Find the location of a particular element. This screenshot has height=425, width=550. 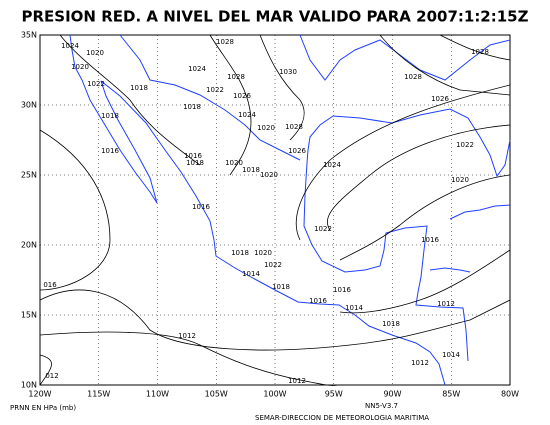

lon-label: 80W is located at coordinates (510, 394).